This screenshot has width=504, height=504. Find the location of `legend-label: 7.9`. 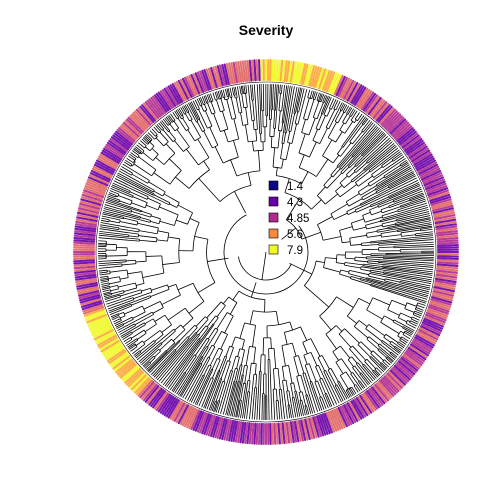

legend-label: 7.9 is located at coordinates (295, 251).